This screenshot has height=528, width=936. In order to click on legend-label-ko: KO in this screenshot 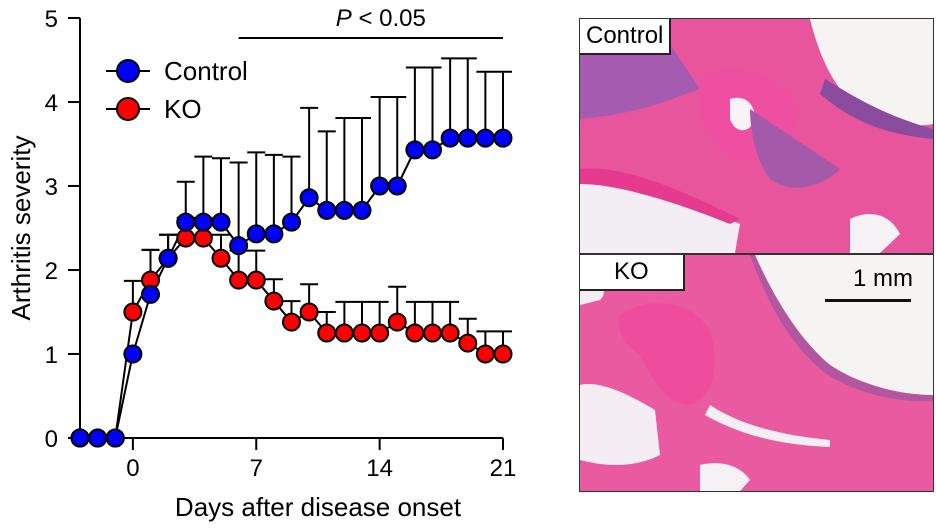, I will do `click(183, 109)`.